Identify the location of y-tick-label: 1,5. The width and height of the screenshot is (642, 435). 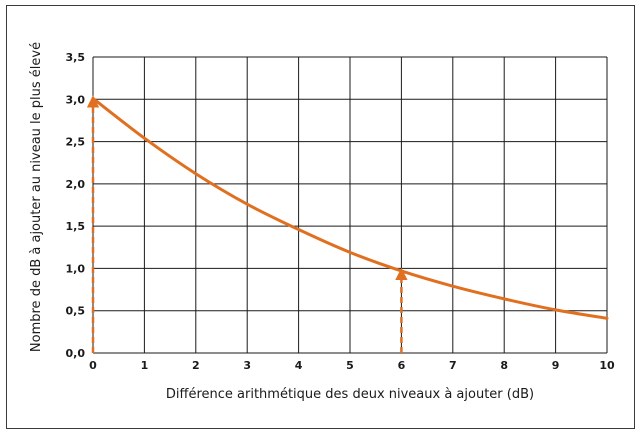
(76, 226).